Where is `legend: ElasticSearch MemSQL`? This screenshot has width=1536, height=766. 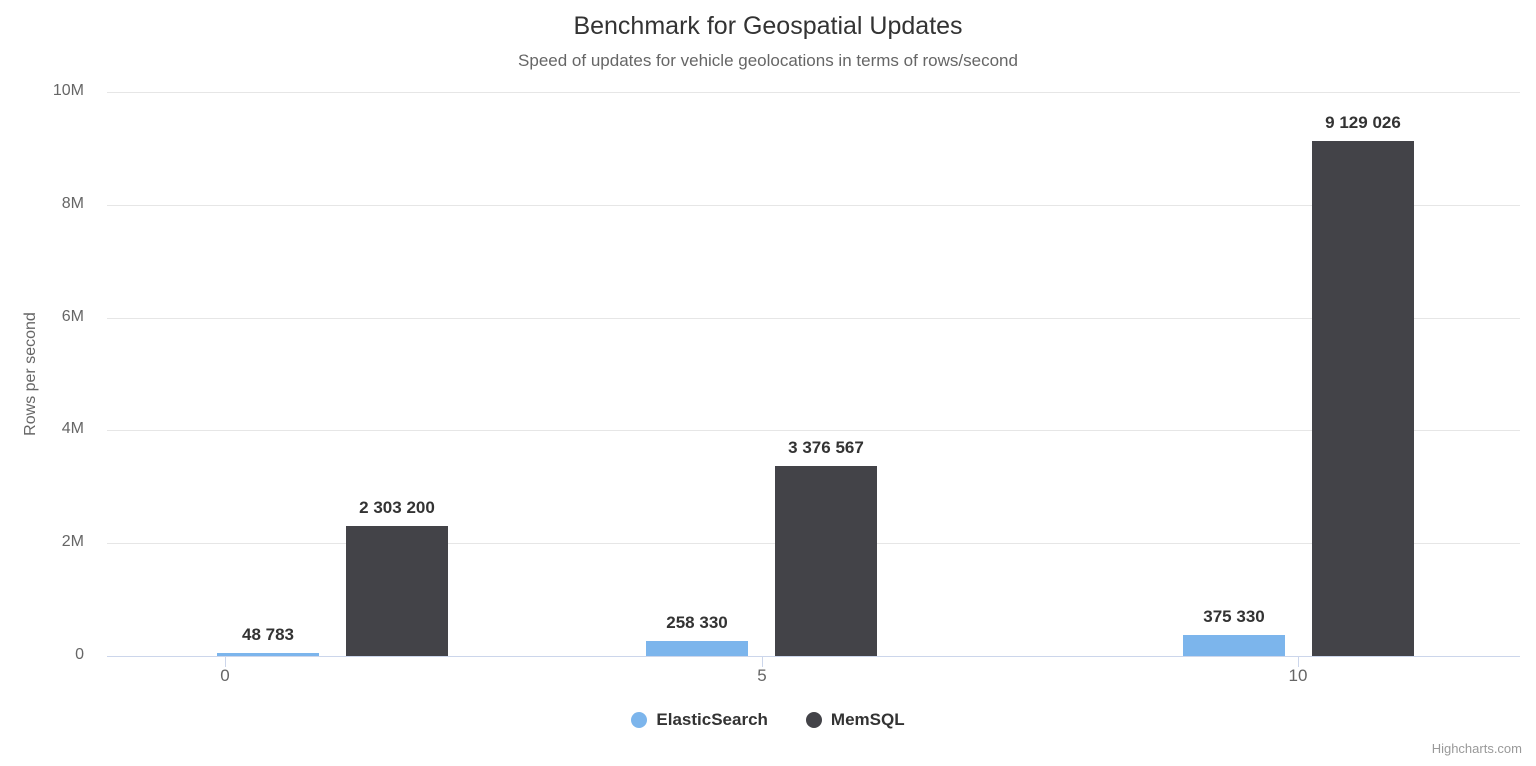 legend: ElasticSearch MemSQL is located at coordinates (768, 720).